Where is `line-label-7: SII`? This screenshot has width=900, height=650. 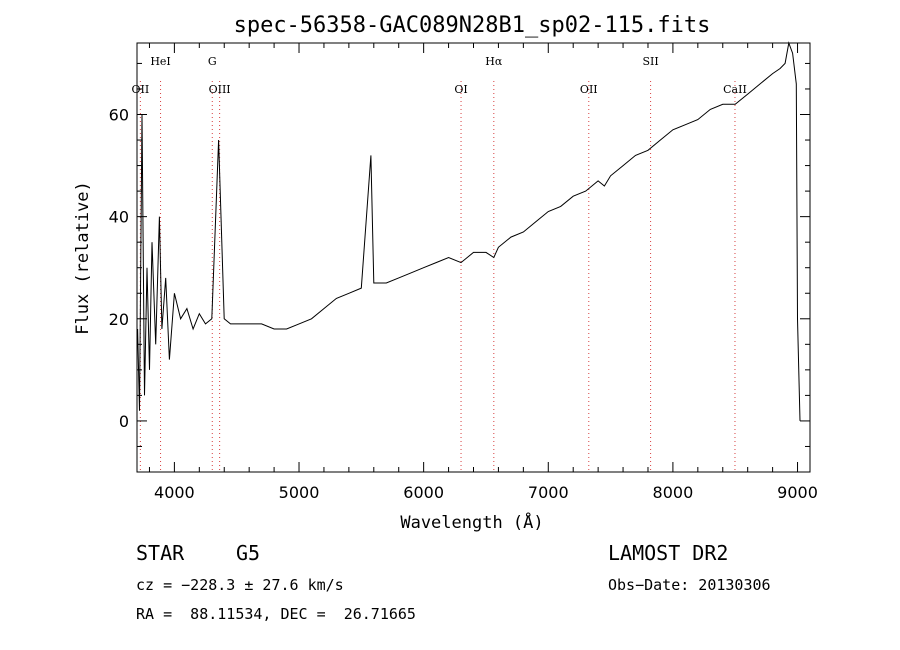
line-label-7: SII is located at coordinates (650, 61).